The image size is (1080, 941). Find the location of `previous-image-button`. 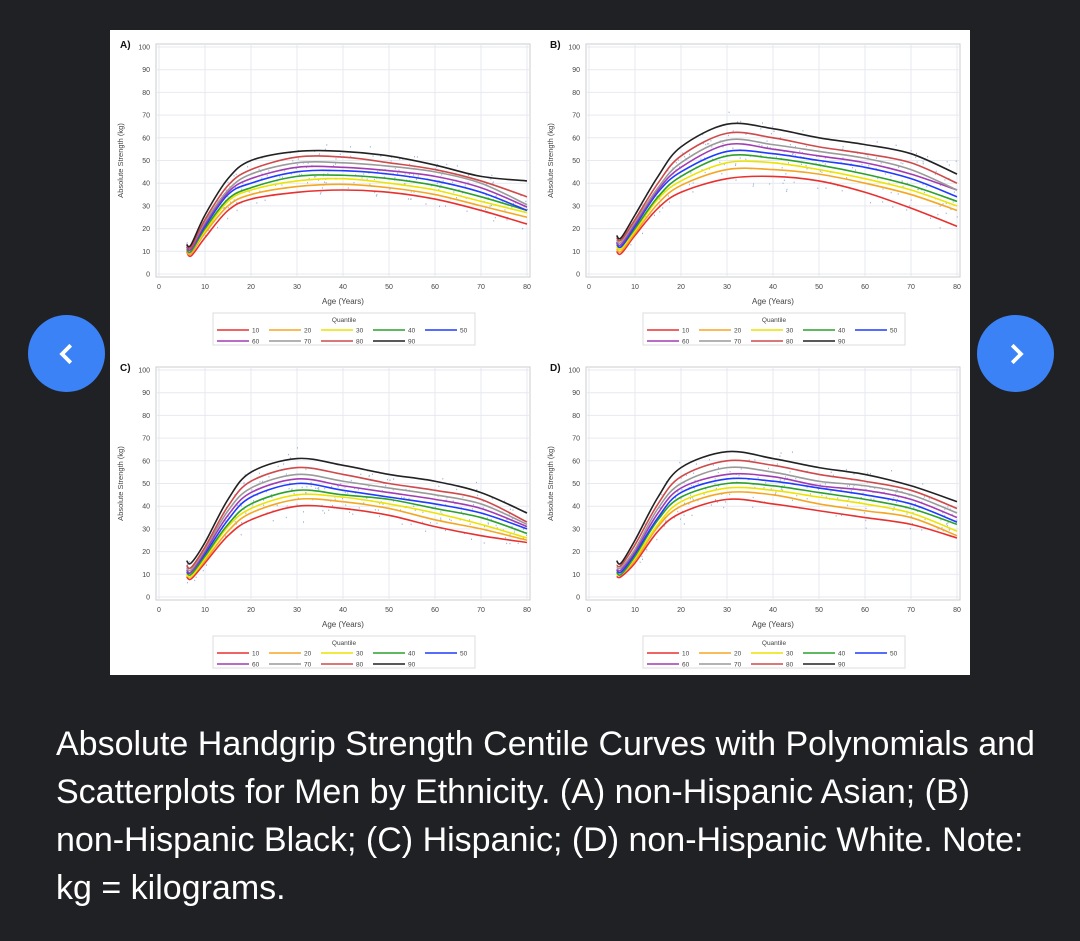

previous-image-button is located at coordinates (66, 353).